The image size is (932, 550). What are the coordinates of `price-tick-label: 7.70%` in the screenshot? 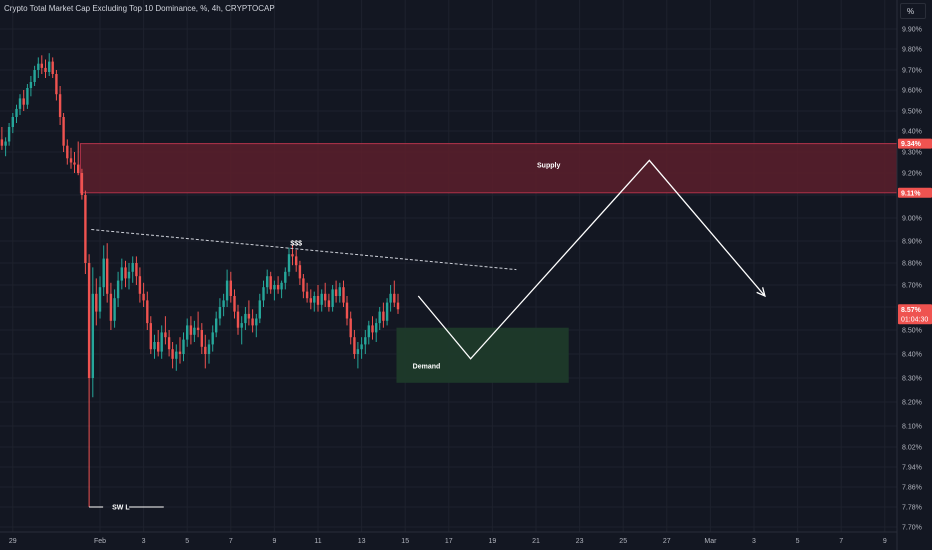 It's located at (912, 528).